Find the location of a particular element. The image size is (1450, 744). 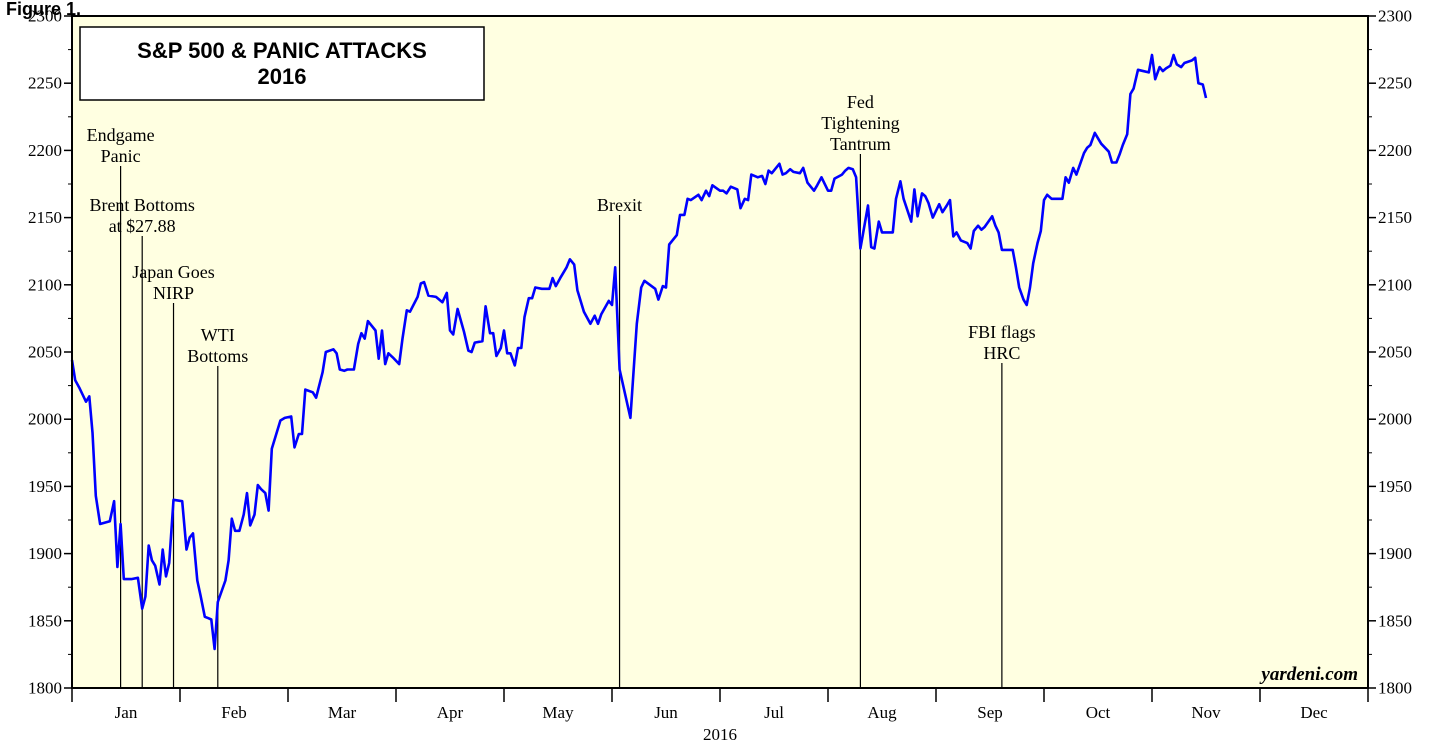

y-tick-label-right: 2200 is located at coordinates (1395, 150).